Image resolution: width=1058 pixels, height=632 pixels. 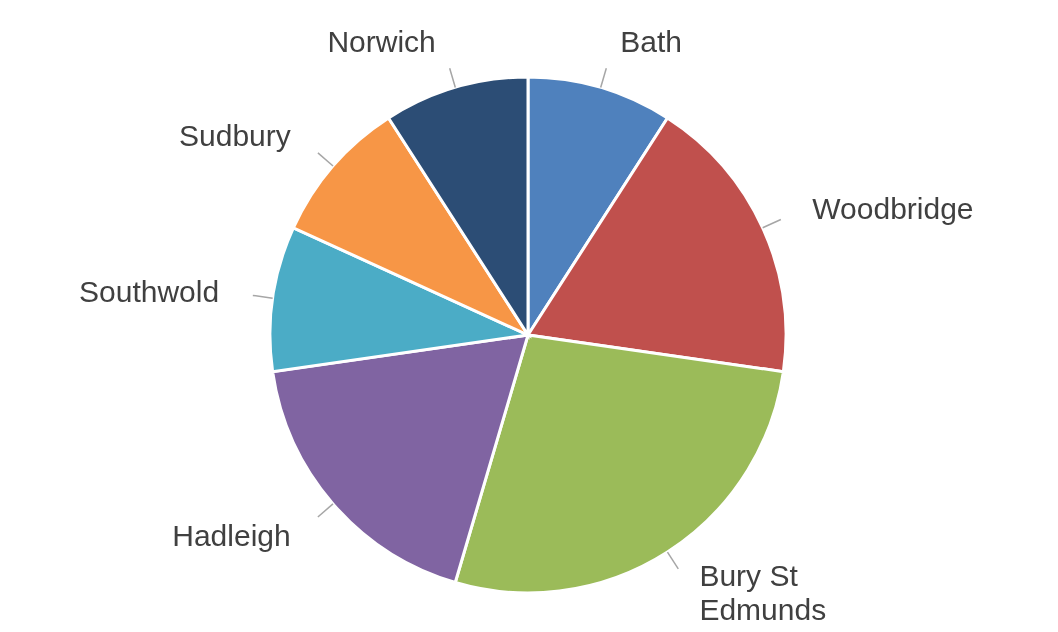 I want to click on slice-label: Sudbury, so click(x=235, y=135).